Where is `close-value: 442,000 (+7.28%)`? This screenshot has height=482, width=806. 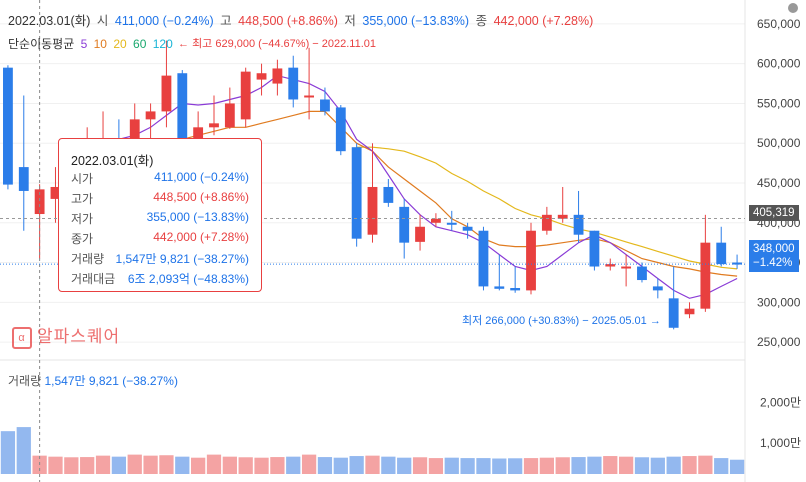
close-value: 442,000 (+7.28%) is located at coordinates (543, 21).